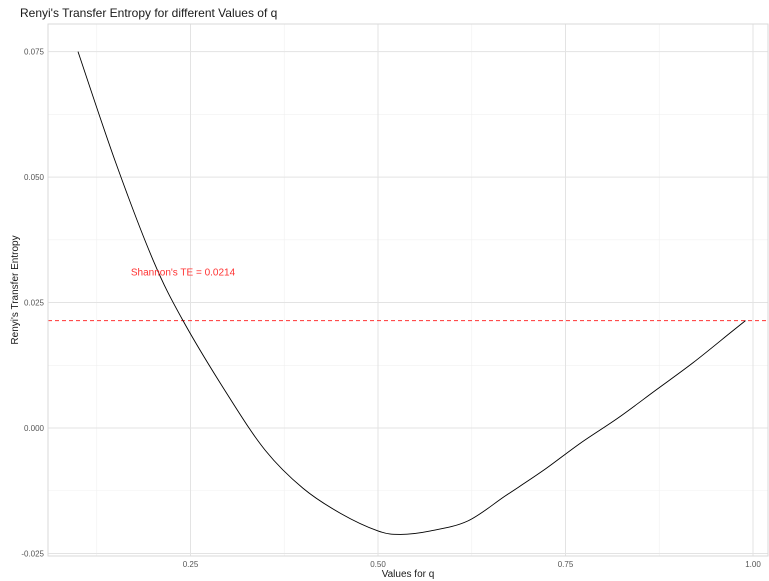  I want to click on y-tick-label: 0.025, so click(34, 303).